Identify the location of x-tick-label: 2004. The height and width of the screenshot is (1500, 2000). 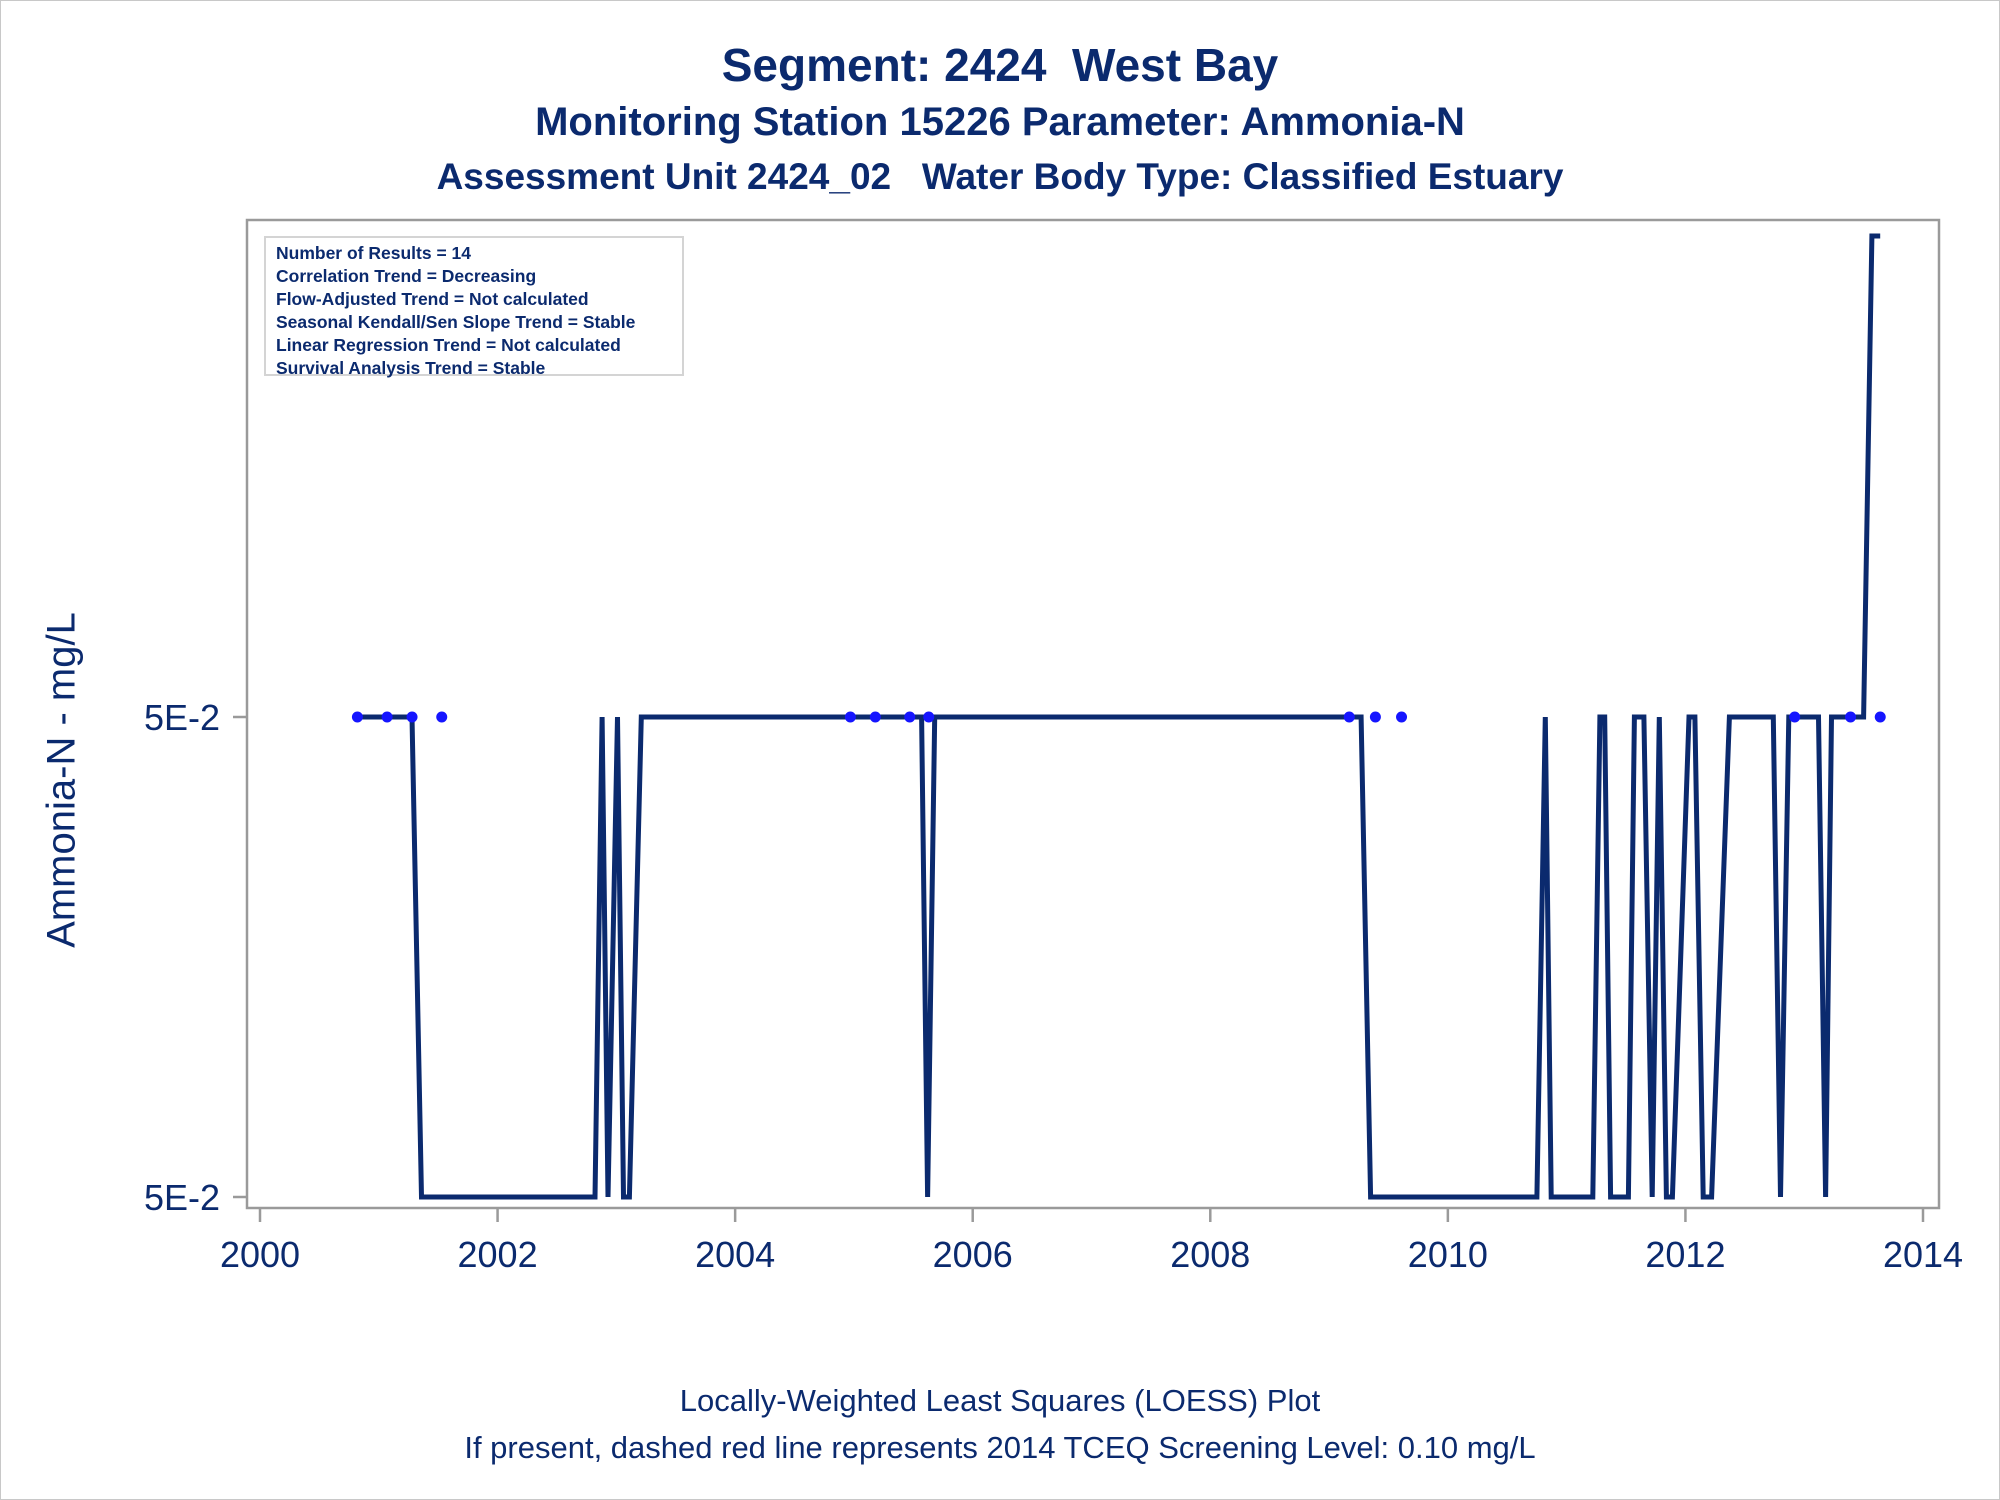
(735, 1254).